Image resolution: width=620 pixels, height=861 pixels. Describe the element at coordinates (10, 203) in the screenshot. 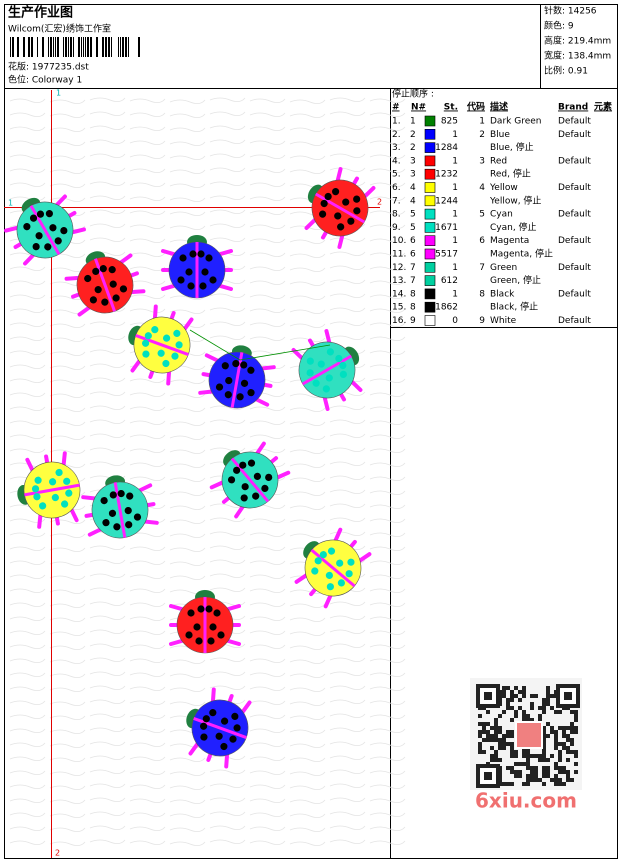

I see `axis-marker: 1` at that location.